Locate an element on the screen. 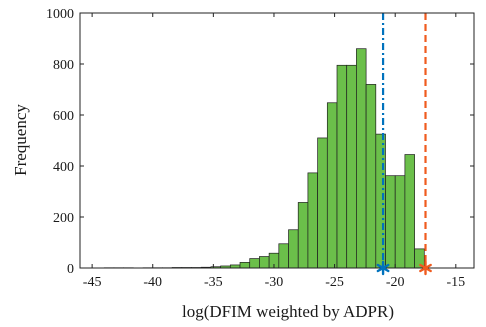  y-tick-label-4: 800 is located at coordinates (63, 65).